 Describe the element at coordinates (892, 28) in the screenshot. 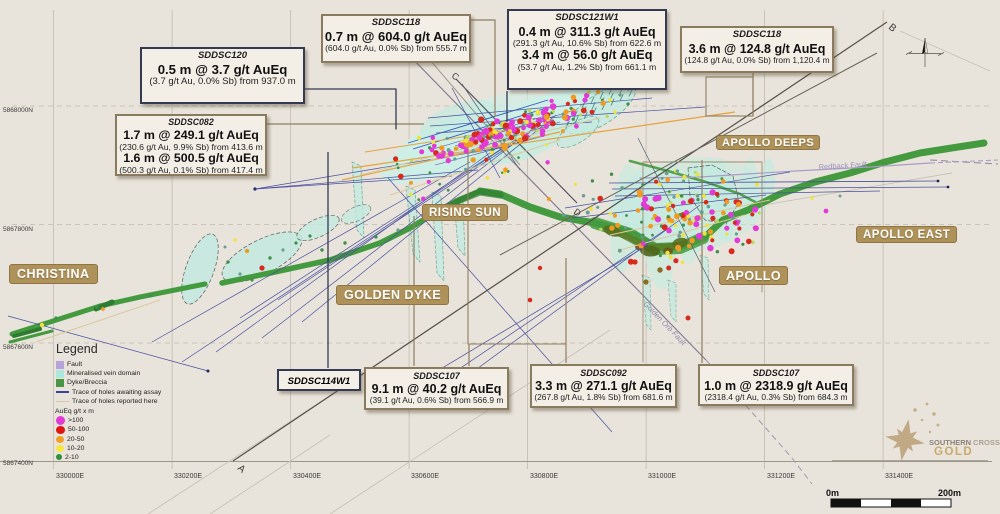

I see `svg-text: B` at that location.